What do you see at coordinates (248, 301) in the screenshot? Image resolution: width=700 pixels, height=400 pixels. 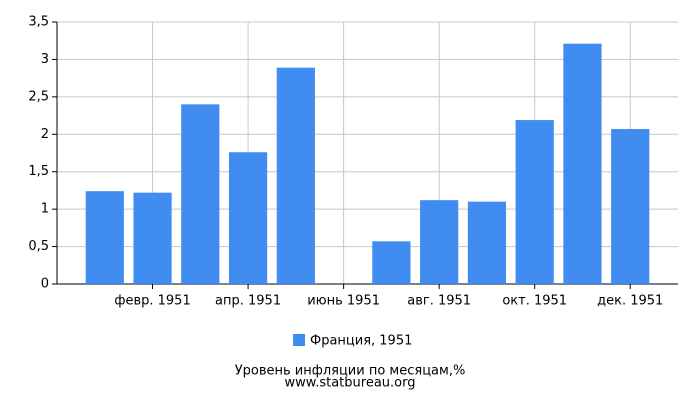 I see `x-tick-label: апр. 1951` at bounding box center [248, 301].